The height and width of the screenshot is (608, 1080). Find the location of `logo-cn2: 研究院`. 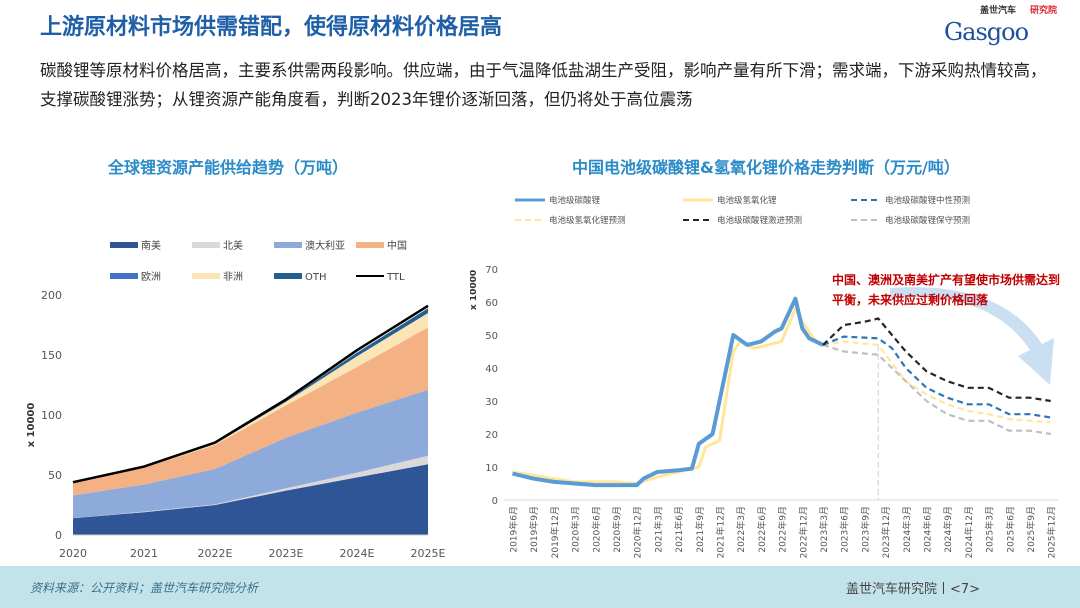

logo-cn2: 研究院 is located at coordinates (1044, 11).